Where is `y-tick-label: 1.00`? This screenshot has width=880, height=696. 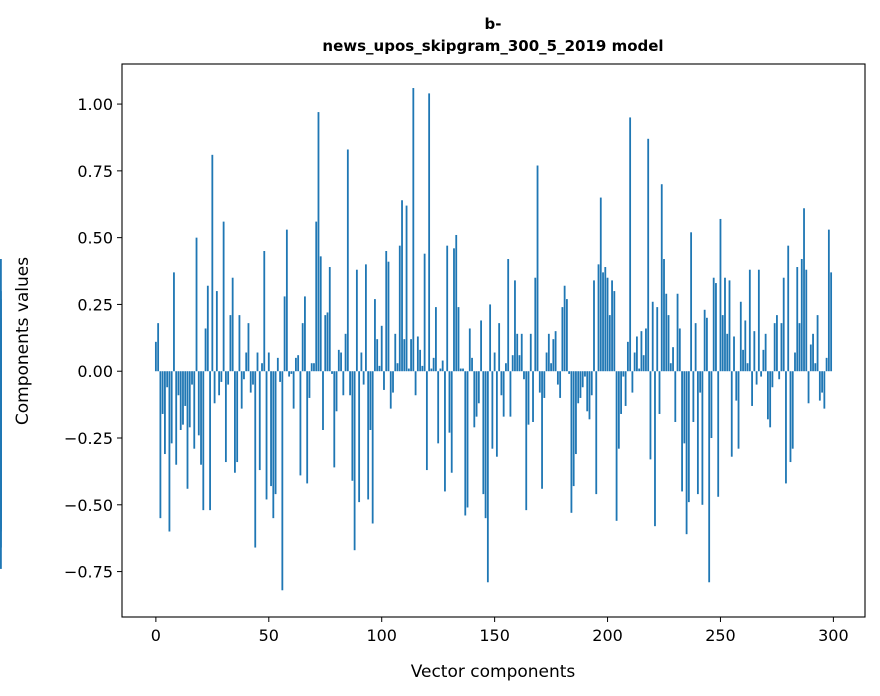
y-tick-label: 1.00 is located at coordinates (95, 104).